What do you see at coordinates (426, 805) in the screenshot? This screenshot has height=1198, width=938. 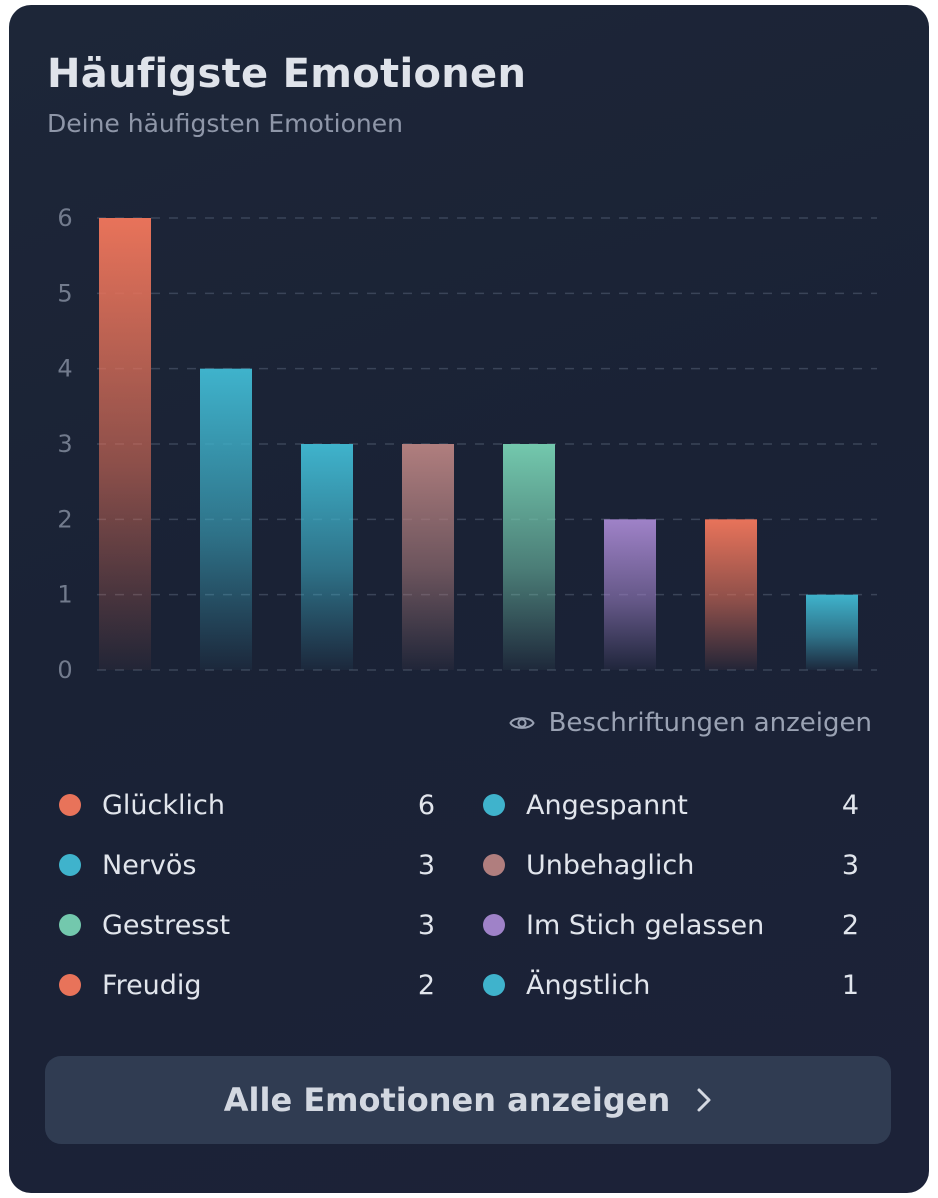 I see `legend-count: 6` at bounding box center [426, 805].